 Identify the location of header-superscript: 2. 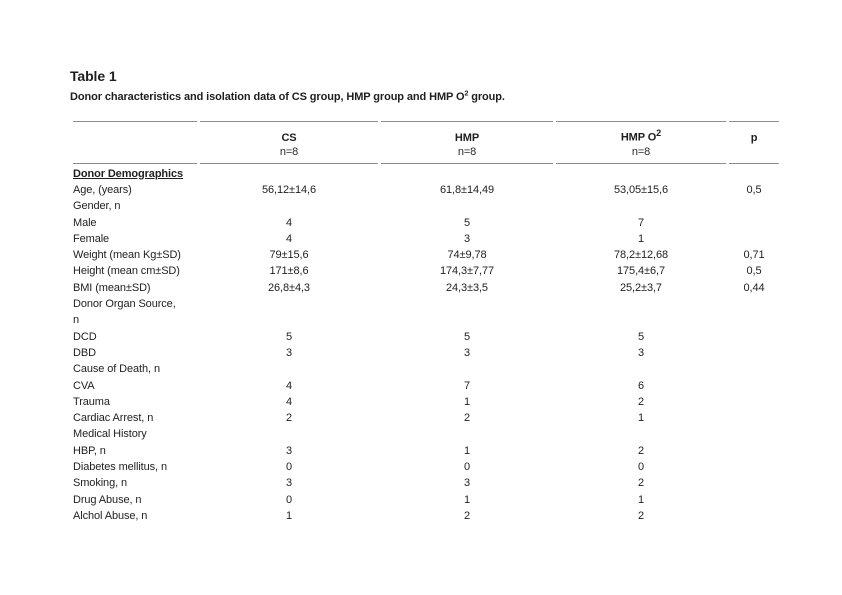
(659, 133).